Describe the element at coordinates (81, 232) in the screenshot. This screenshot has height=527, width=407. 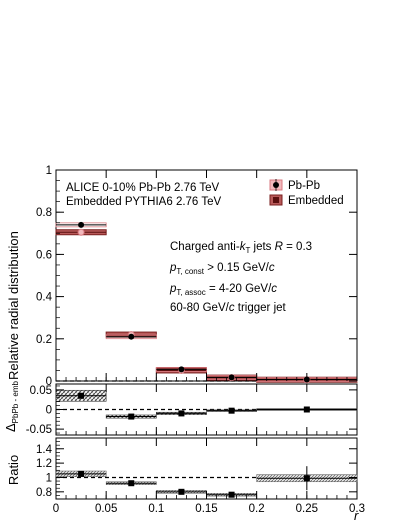
I see `embedded-point` at that location.